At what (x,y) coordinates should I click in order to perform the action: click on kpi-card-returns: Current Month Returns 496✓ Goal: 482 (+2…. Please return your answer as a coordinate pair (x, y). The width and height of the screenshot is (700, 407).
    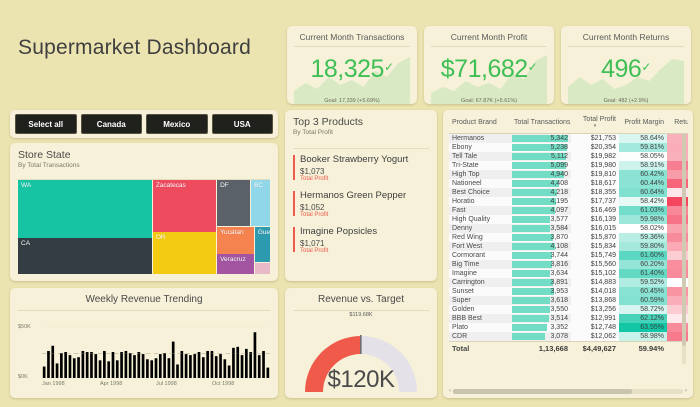
    Looking at the image, I should click on (626, 65).